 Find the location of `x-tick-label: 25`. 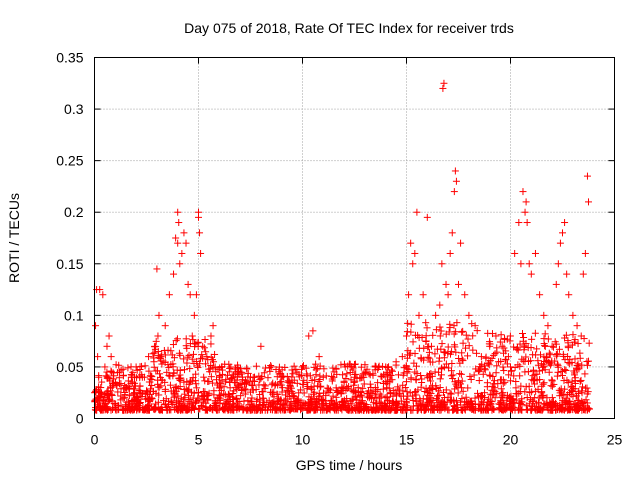

x-tick-label: 25 is located at coordinates (615, 440).